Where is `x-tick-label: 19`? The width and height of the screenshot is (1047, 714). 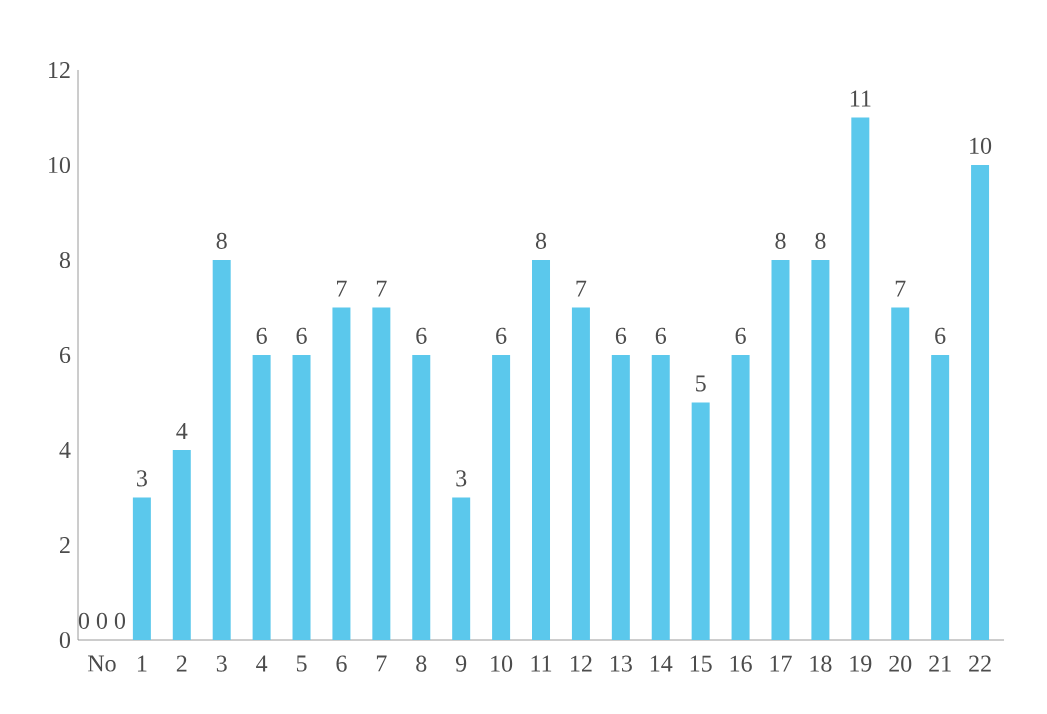 x-tick-label: 19 is located at coordinates (861, 663).